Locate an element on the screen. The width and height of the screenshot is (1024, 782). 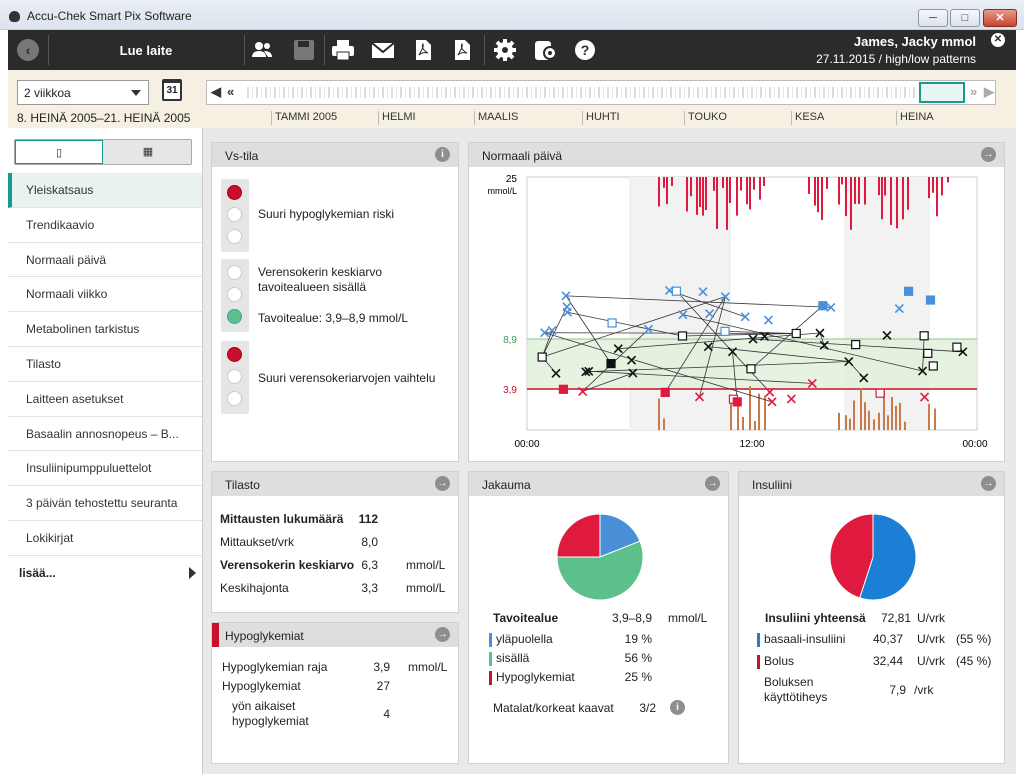
within-row: sisällä 56 % is located at coordinates (604, 659).